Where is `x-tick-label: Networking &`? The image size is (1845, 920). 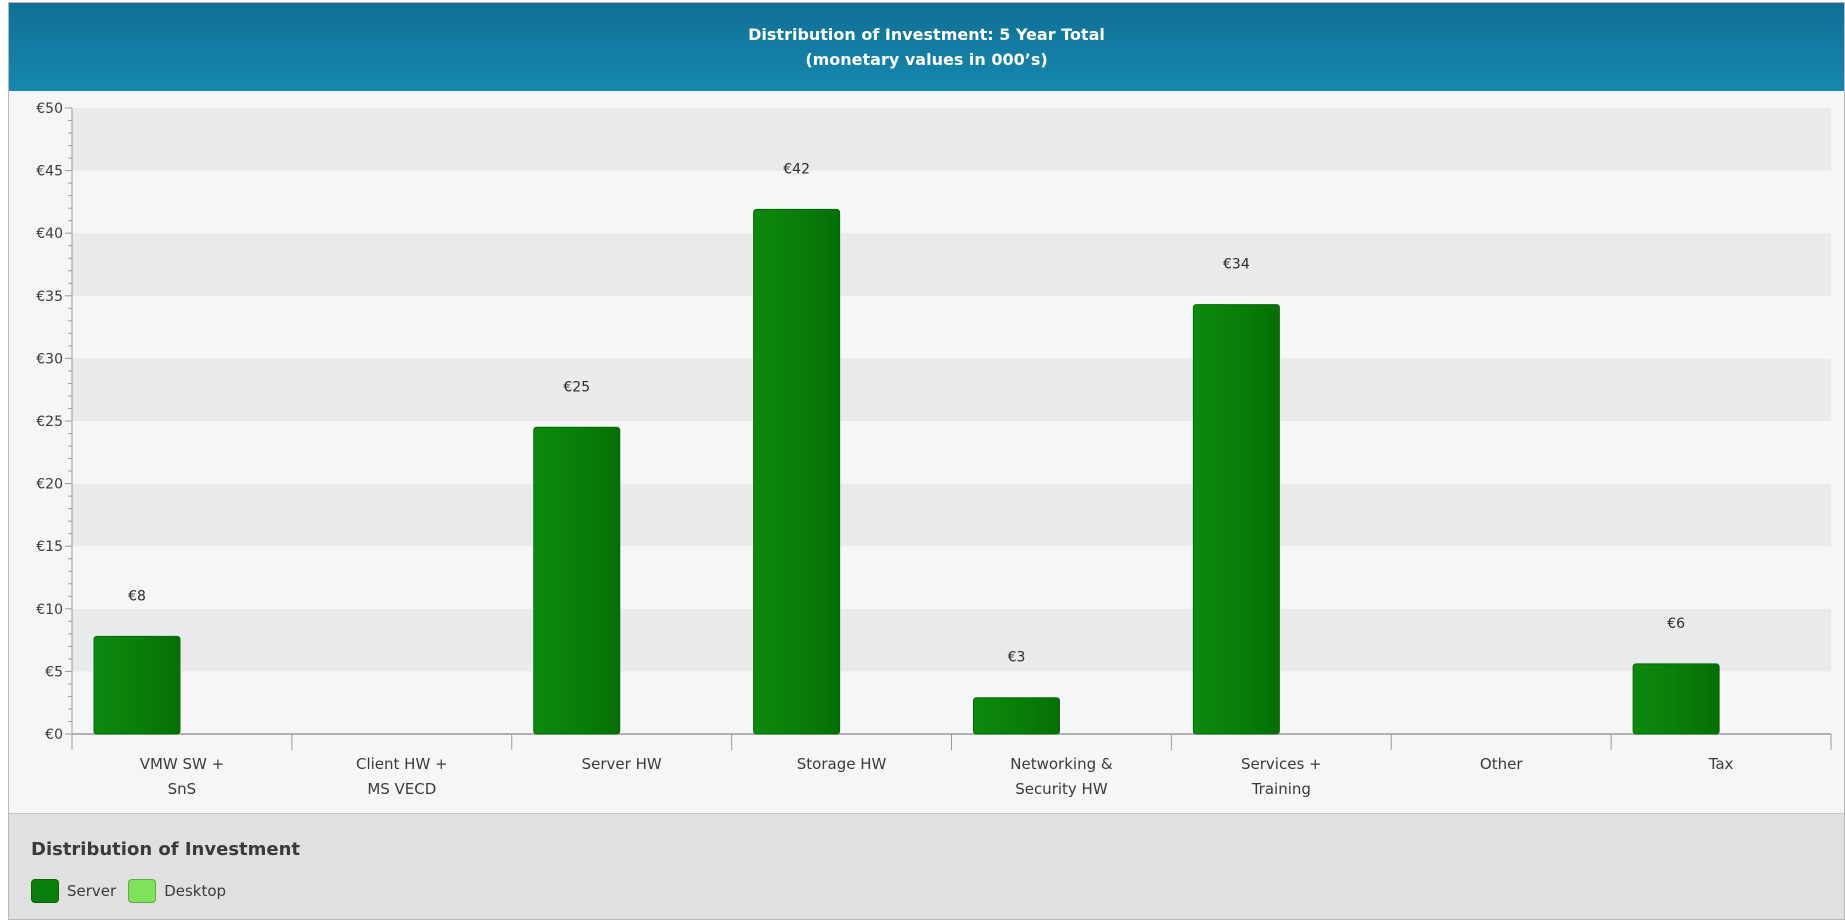
x-tick-label: Networking & is located at coordinates (1061, 764).